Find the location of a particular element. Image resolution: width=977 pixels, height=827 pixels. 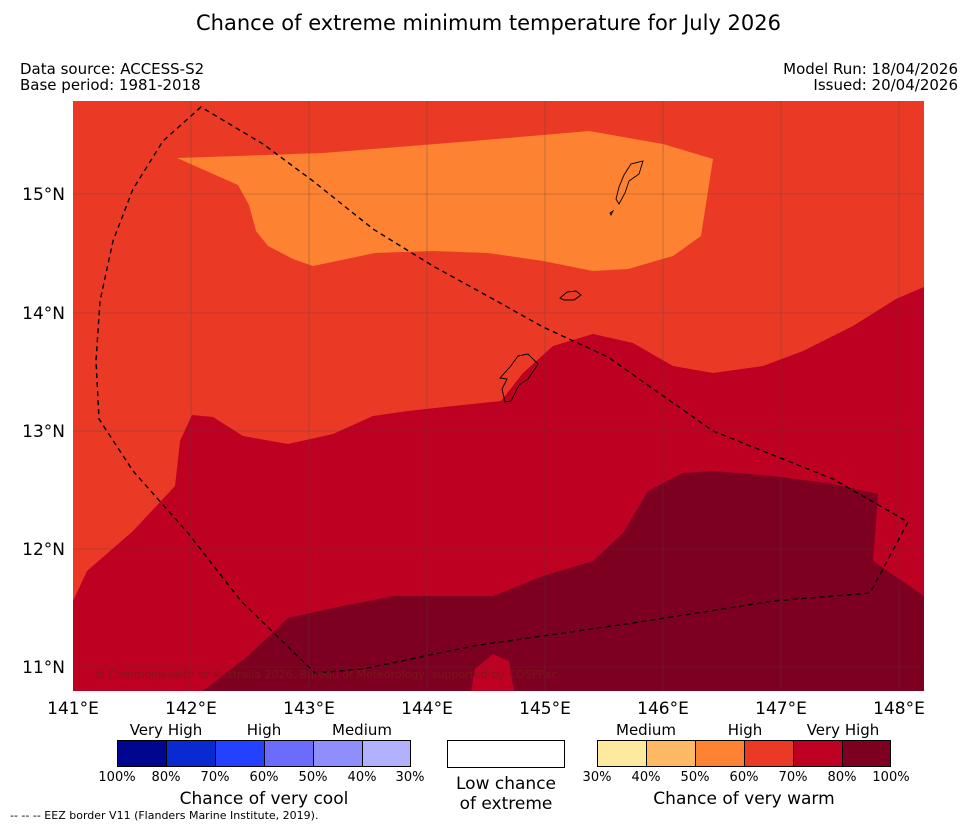

cool-cat-high: High is located at coordinates (264, 730).